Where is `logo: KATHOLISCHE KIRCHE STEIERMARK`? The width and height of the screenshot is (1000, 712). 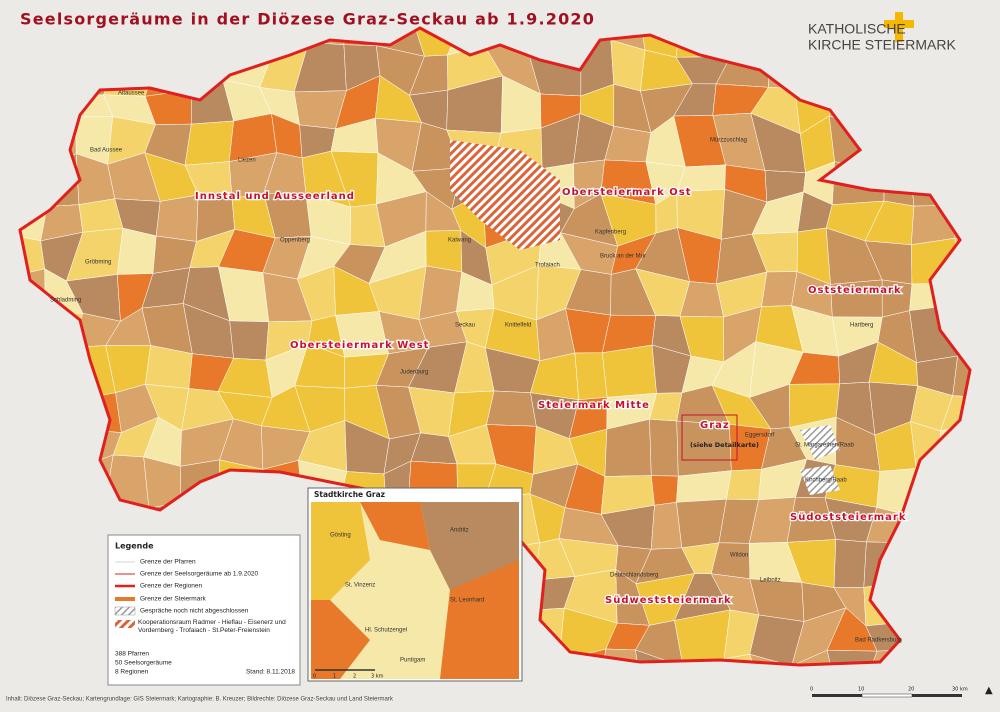 logo: KATHOLISCHE KIRCHE STEIERMARK is located at coordinates (882, 32).